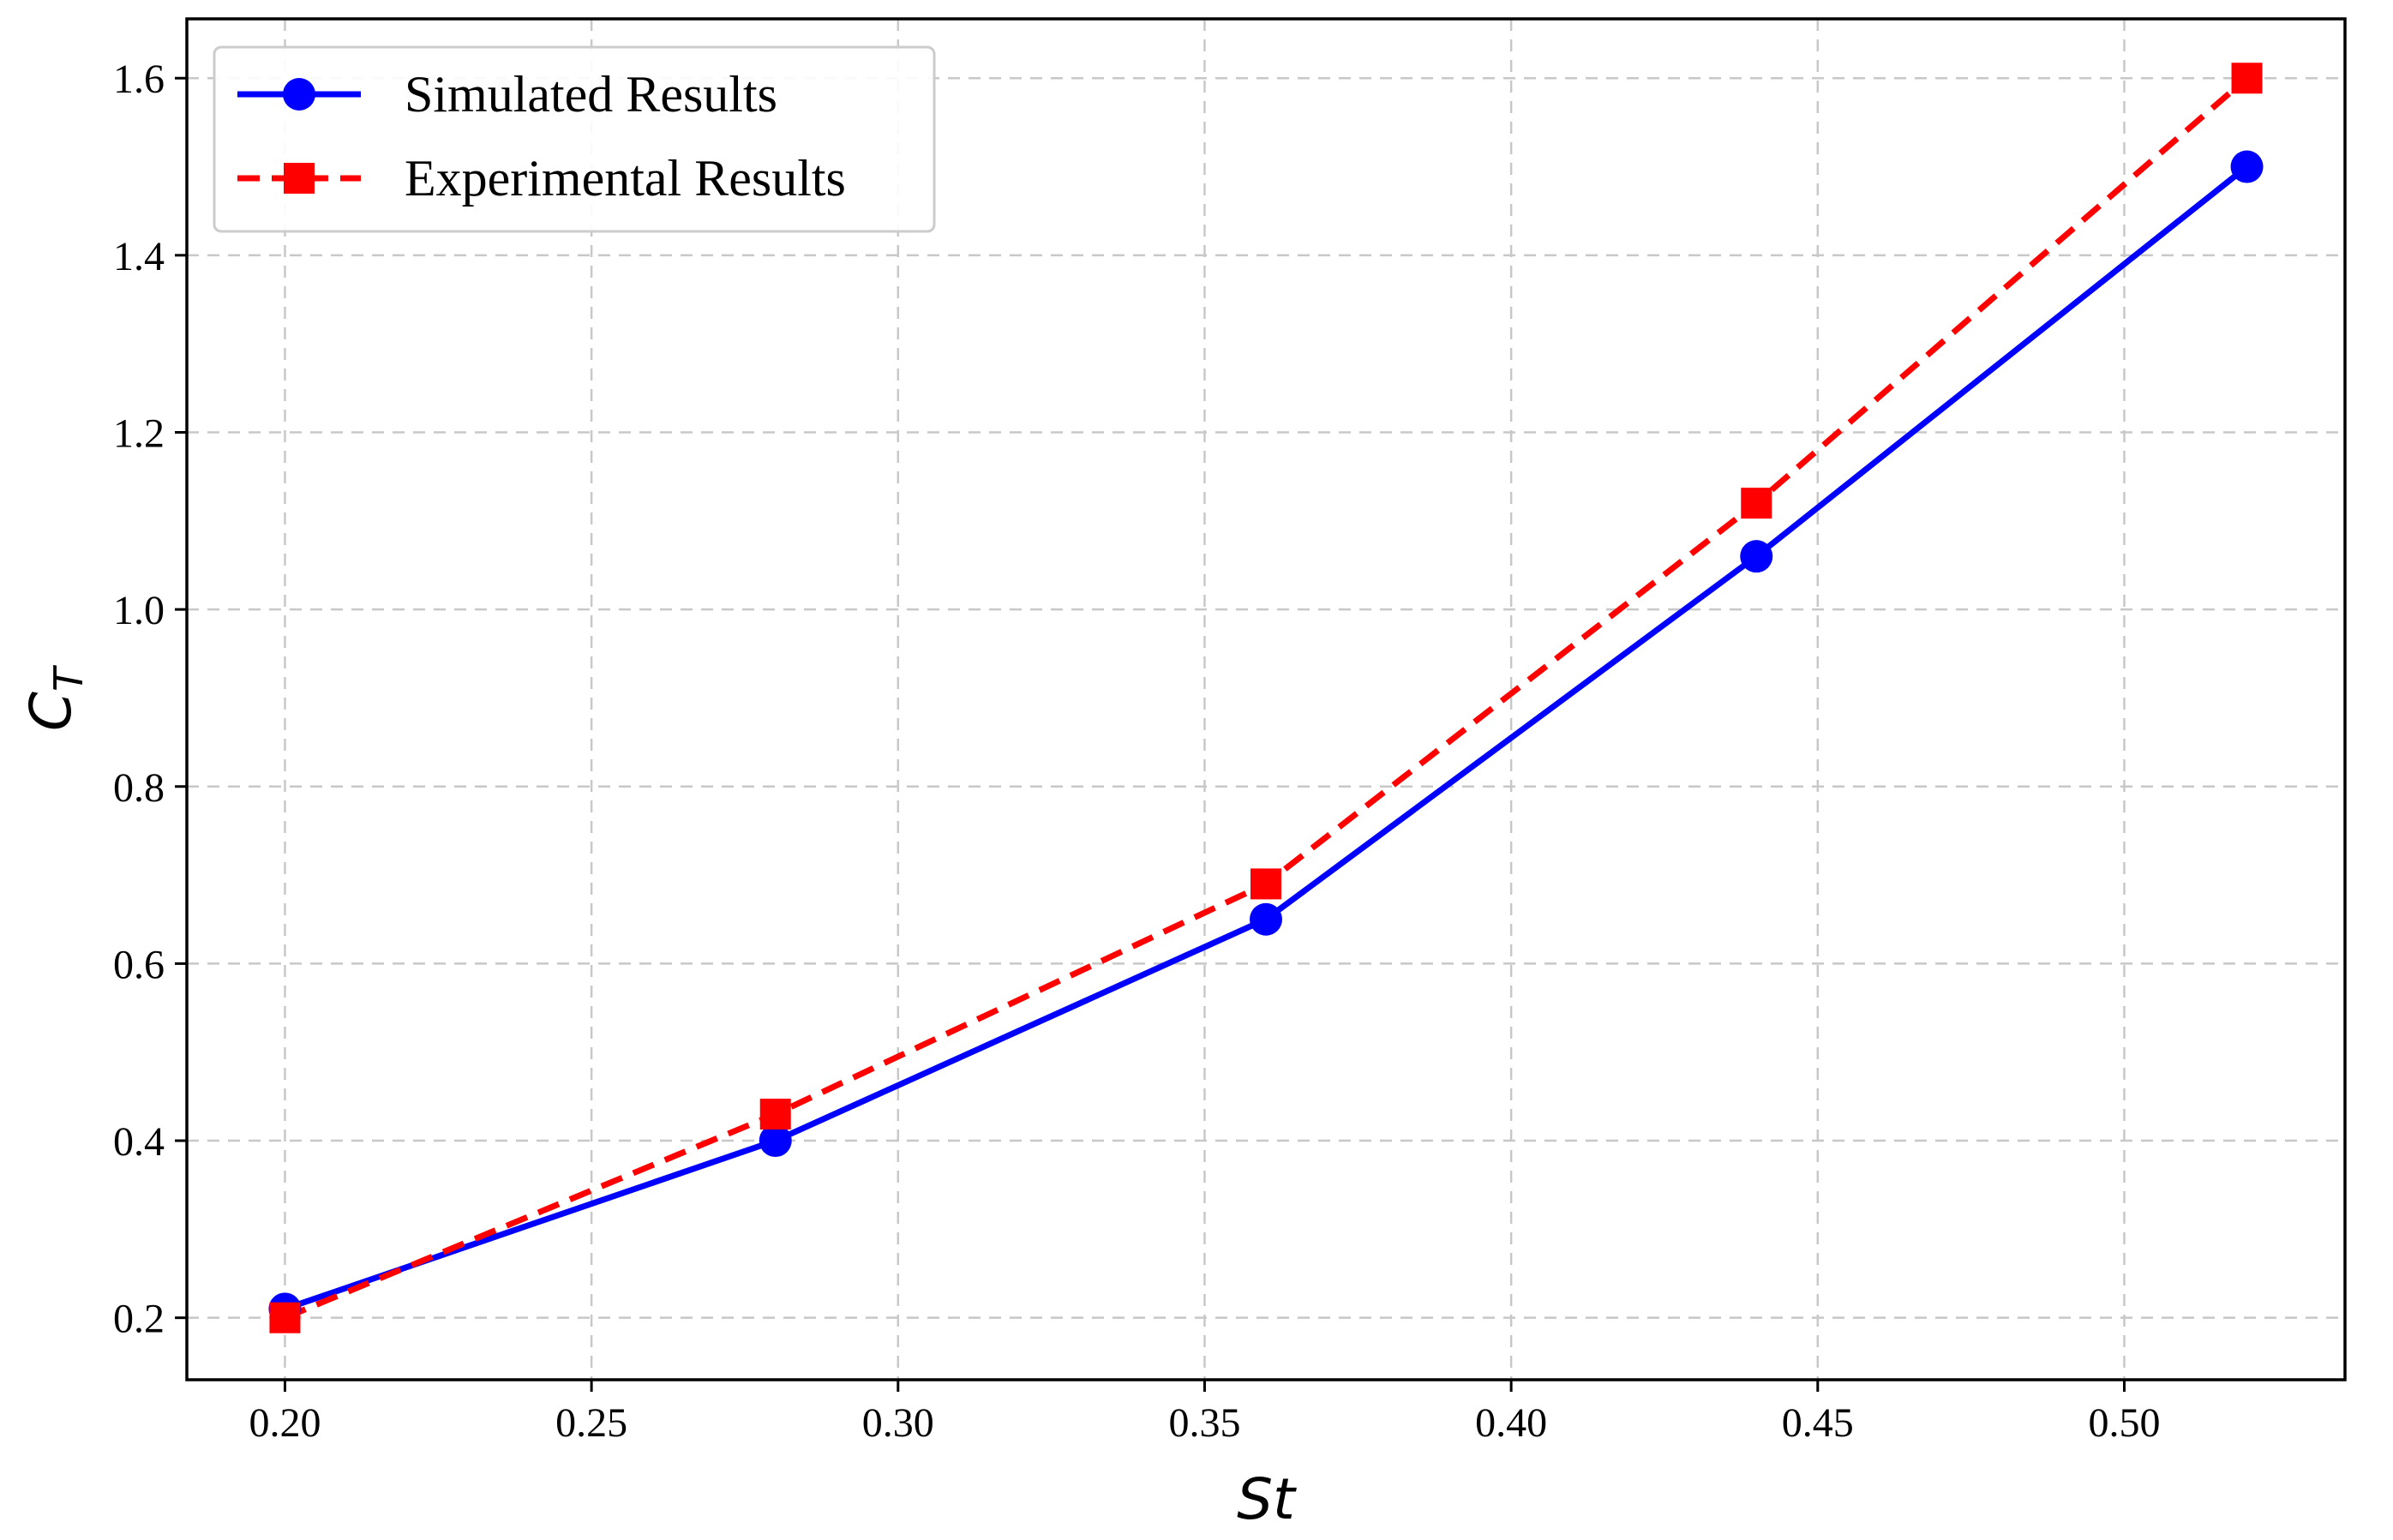 This screenshot has width=2393, height=1540. Describe the element at coordinates (1204, 1423) in the screenshot. I see `x-tick-label: 0.35` at that location.